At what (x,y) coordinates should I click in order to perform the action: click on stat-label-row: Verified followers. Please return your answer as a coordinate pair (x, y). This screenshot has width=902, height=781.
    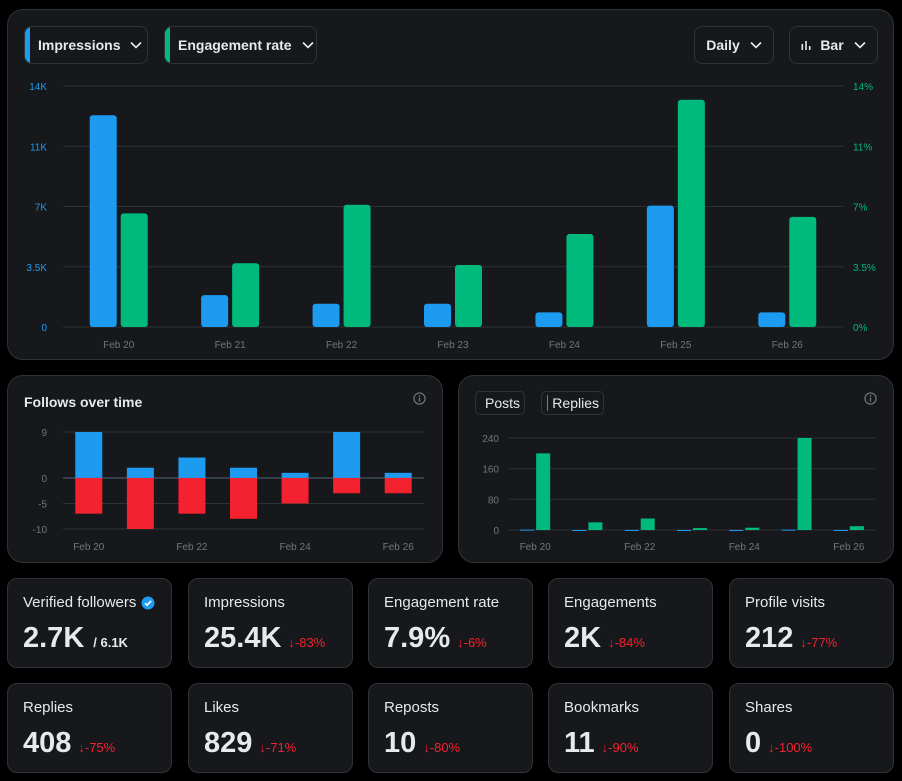
    Looking at the image, I should click on (89, 602).